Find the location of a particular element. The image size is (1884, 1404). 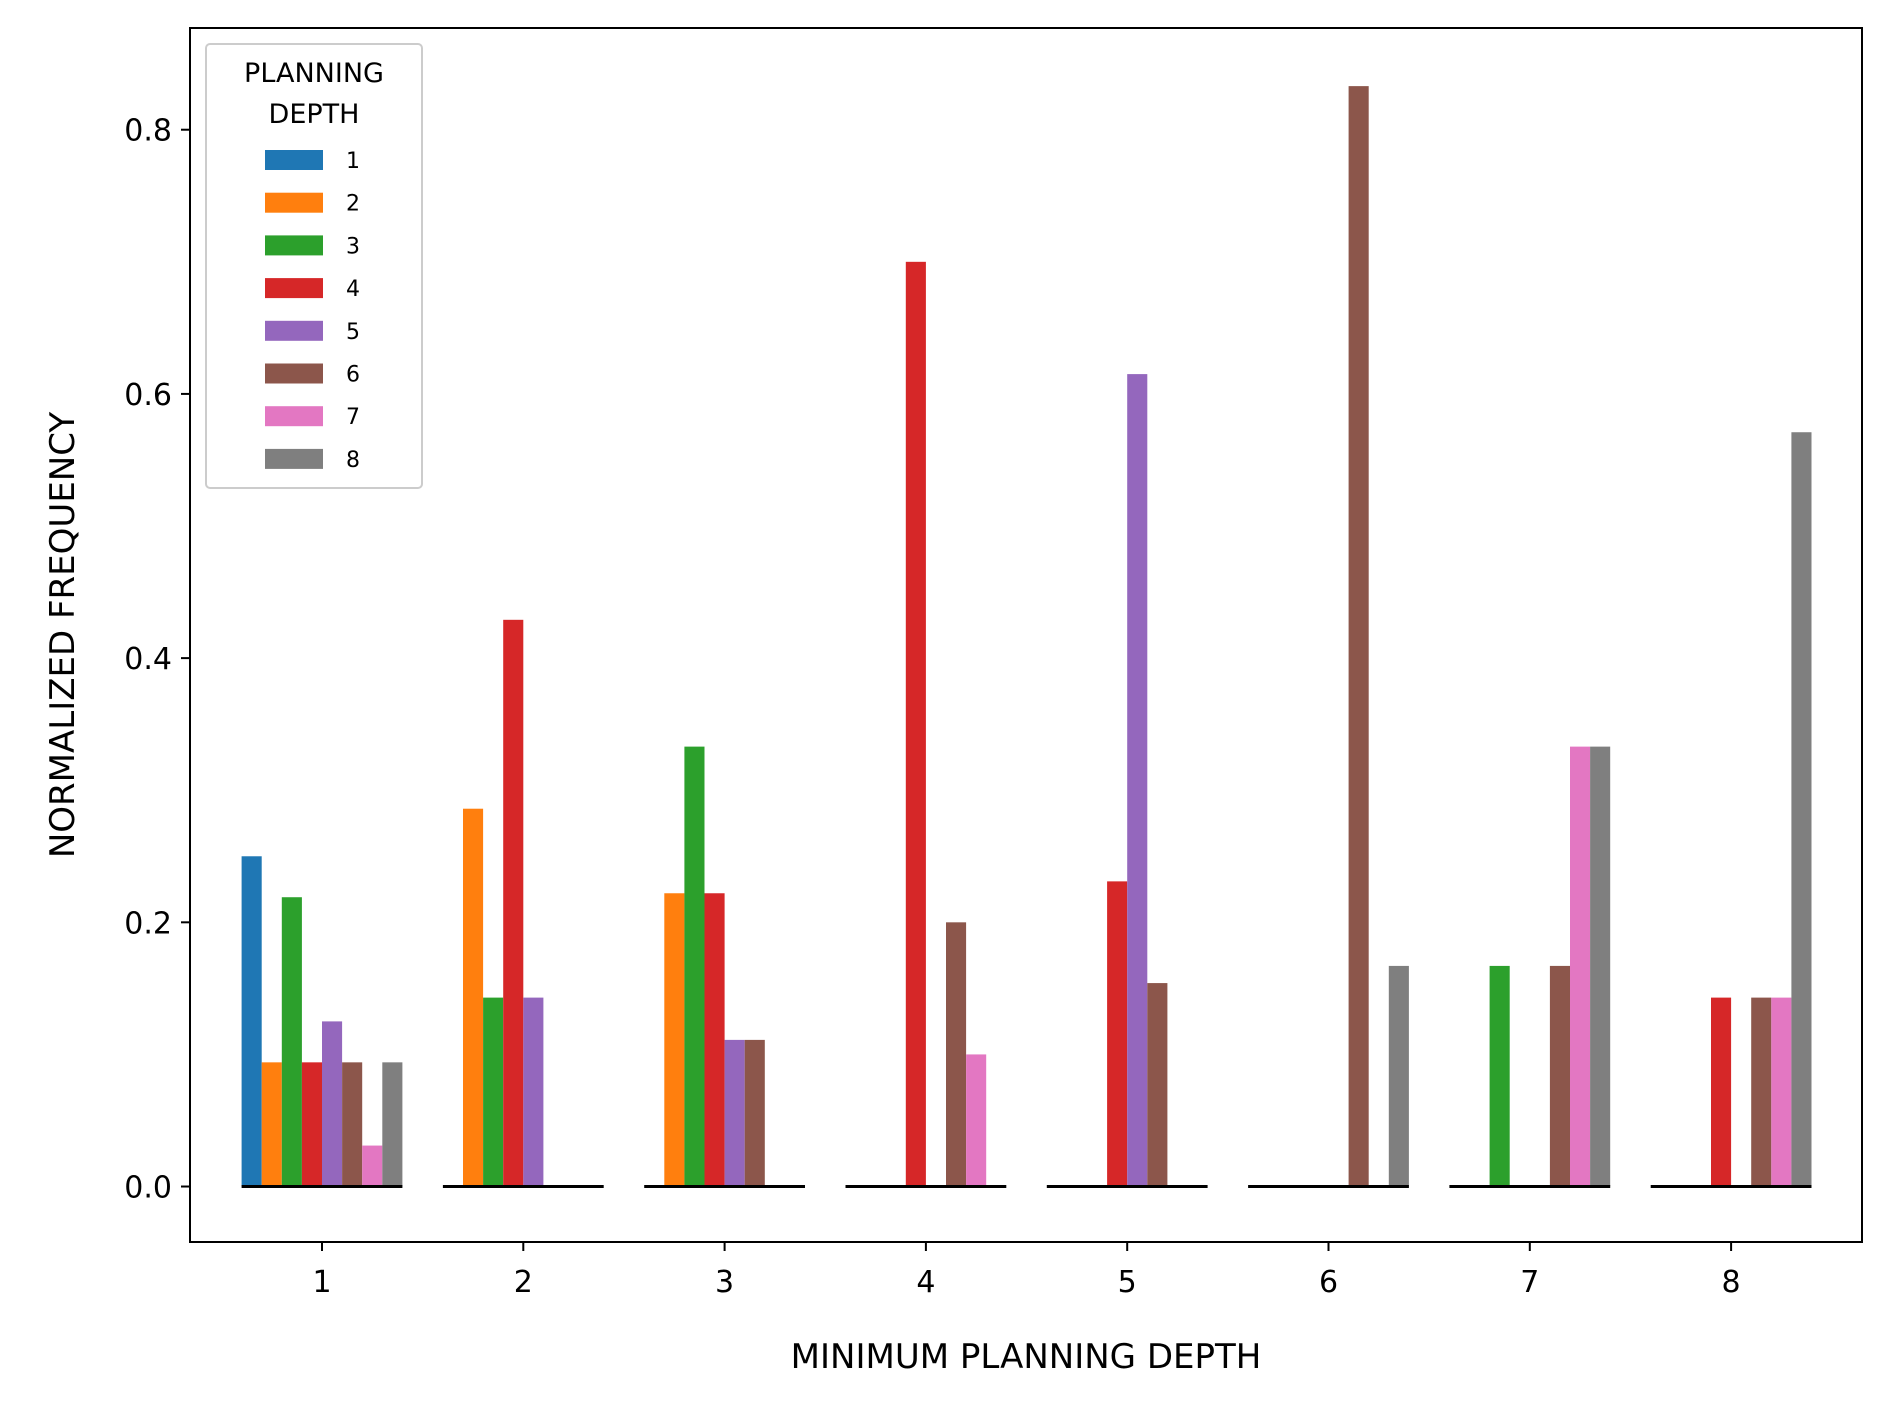

legend-label-6: 6 is located at coordinates (353, 375).